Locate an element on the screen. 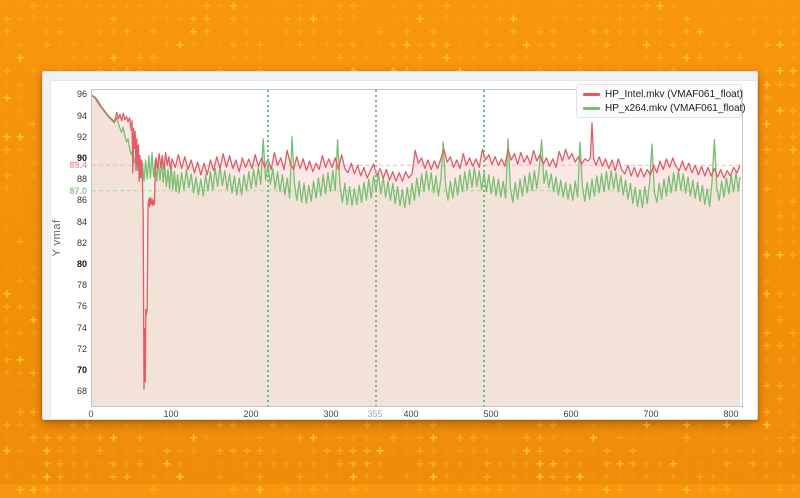 The width and height of the screenshot is (800, 498). legend-label-hp-intel: HP_Intel.mkv (VMAF061_float) is located at coordinates (674, 94).